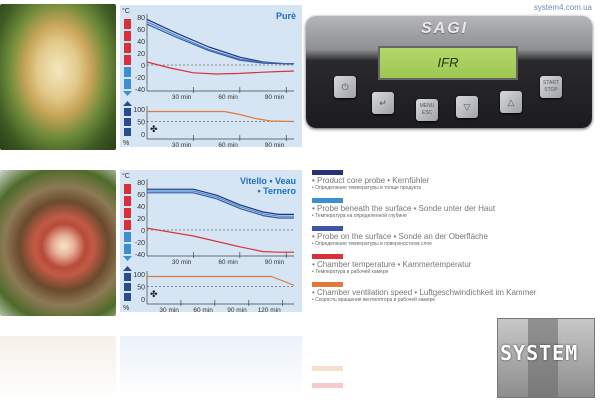 The image size is (600, 400). I want to click on chart-title: Vitello • Veau • Ternero, so click(268, 186).